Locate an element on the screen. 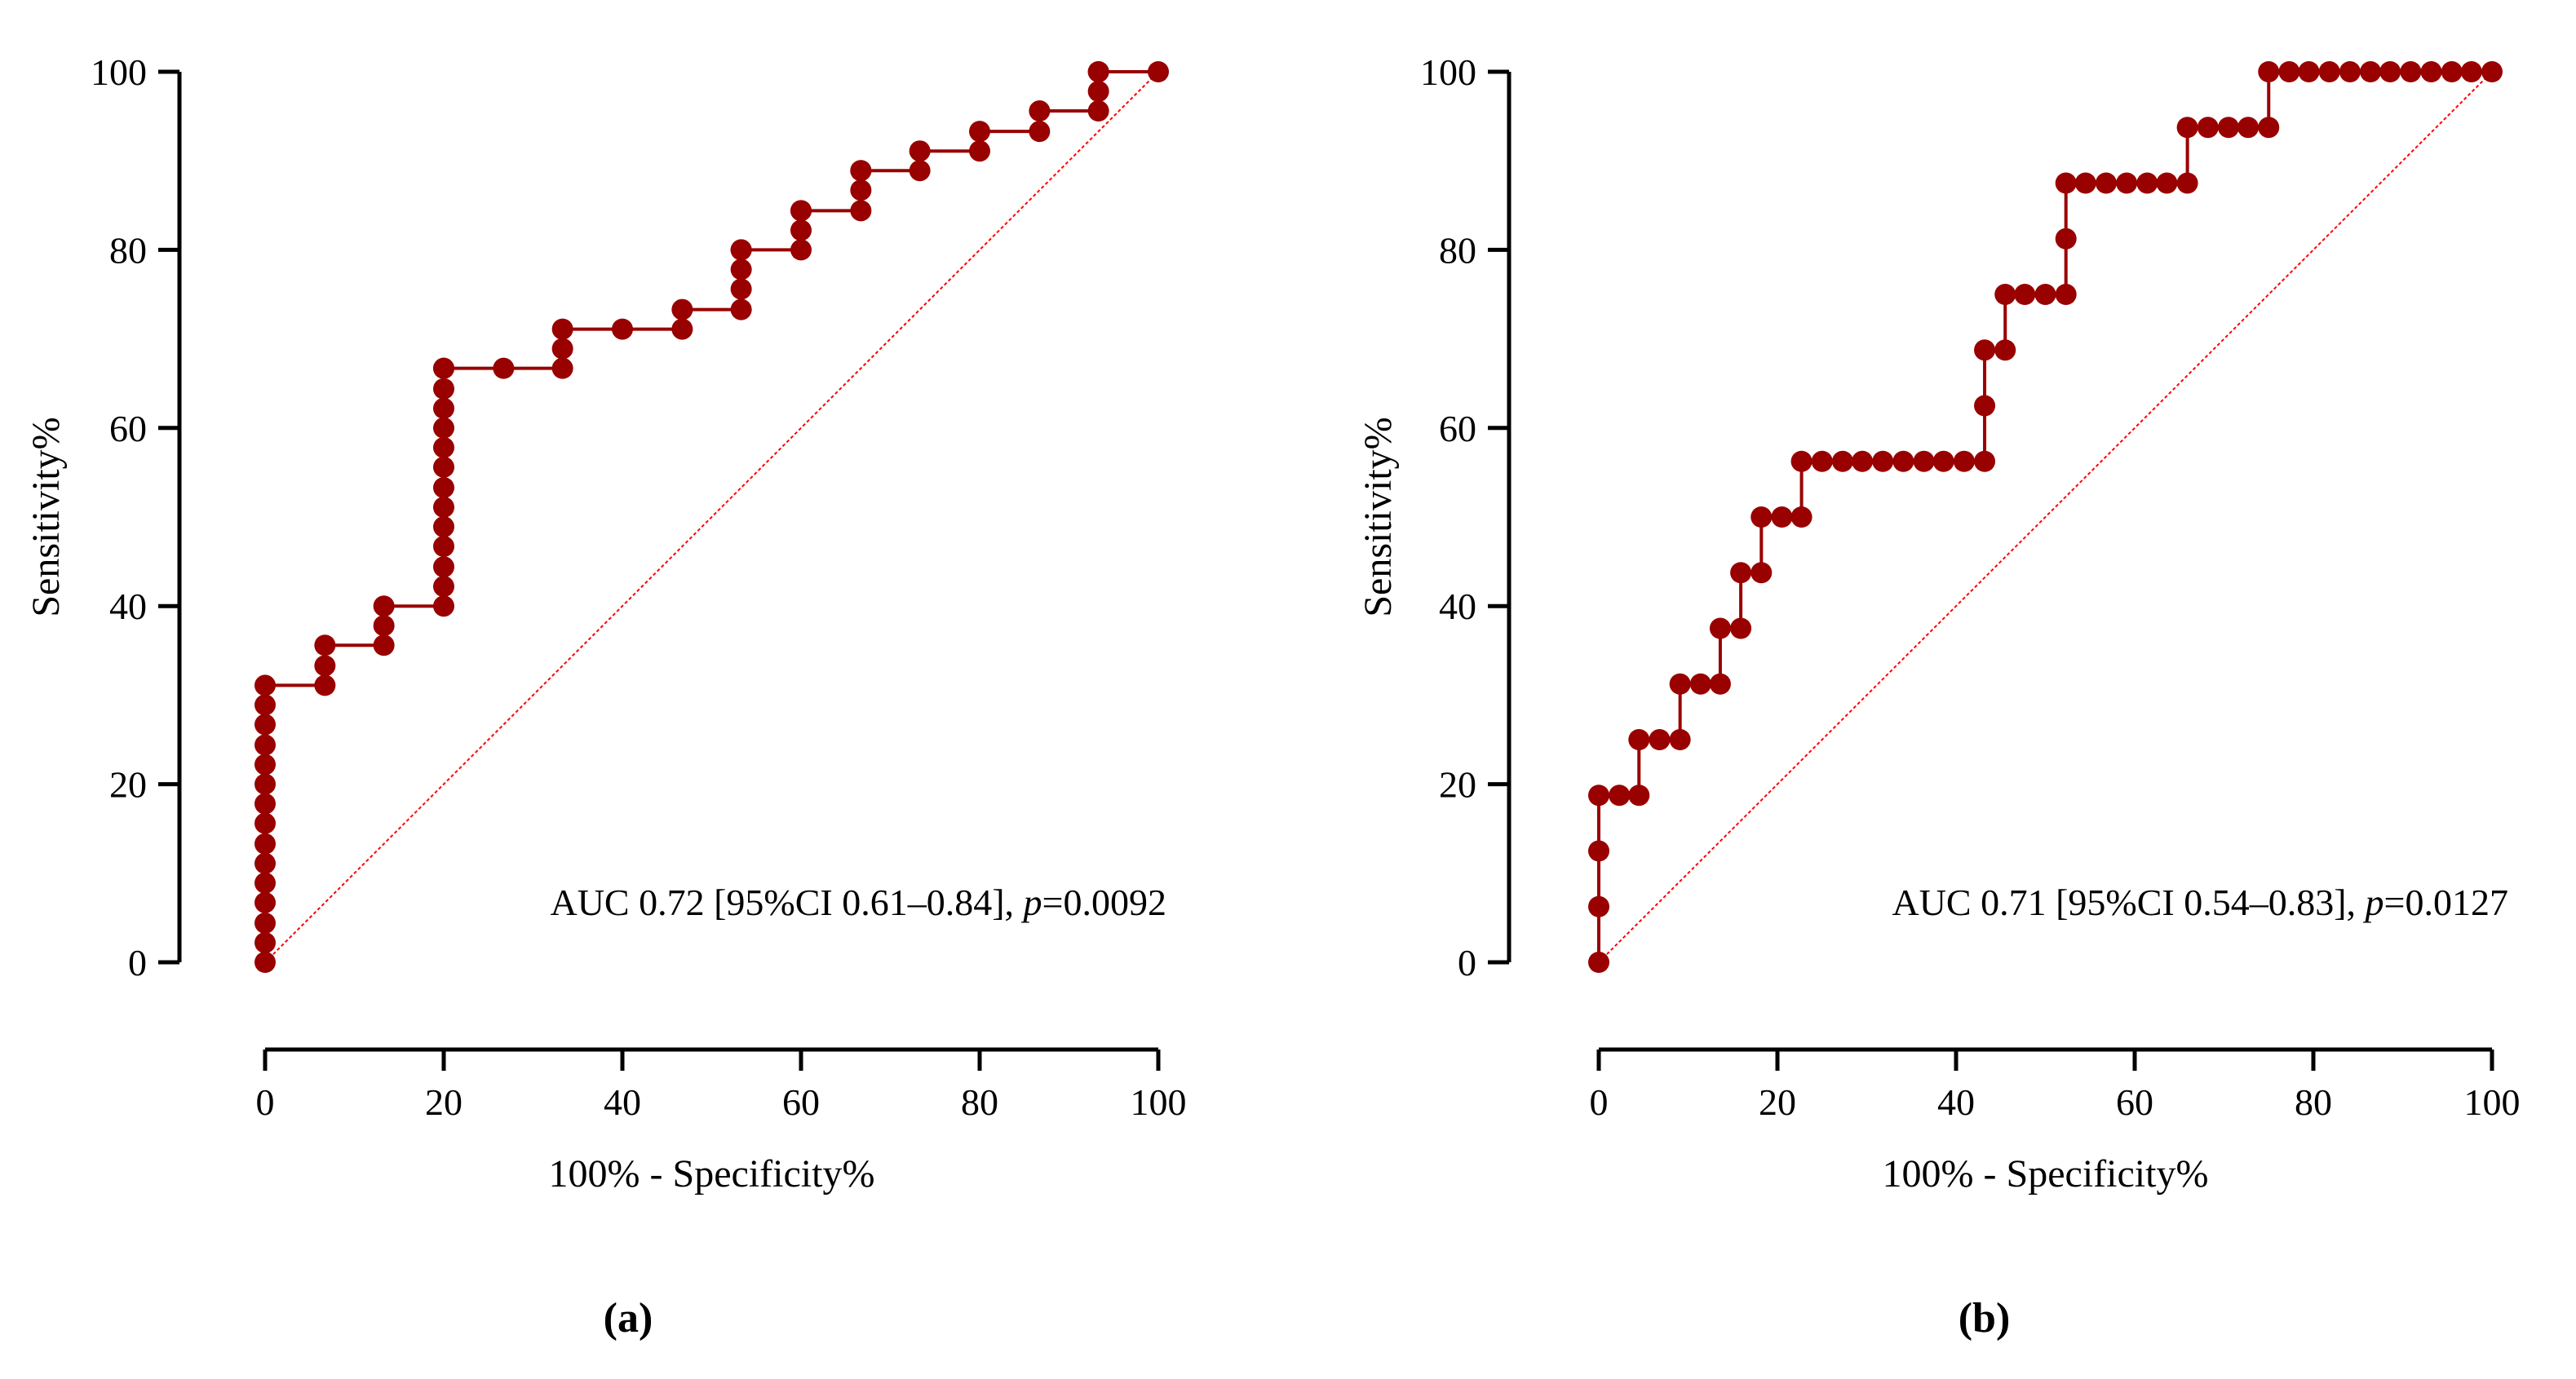 This screenshot has height=1379, width=2576. x-tick-label: 80 is located at coordinates (979, 1102).